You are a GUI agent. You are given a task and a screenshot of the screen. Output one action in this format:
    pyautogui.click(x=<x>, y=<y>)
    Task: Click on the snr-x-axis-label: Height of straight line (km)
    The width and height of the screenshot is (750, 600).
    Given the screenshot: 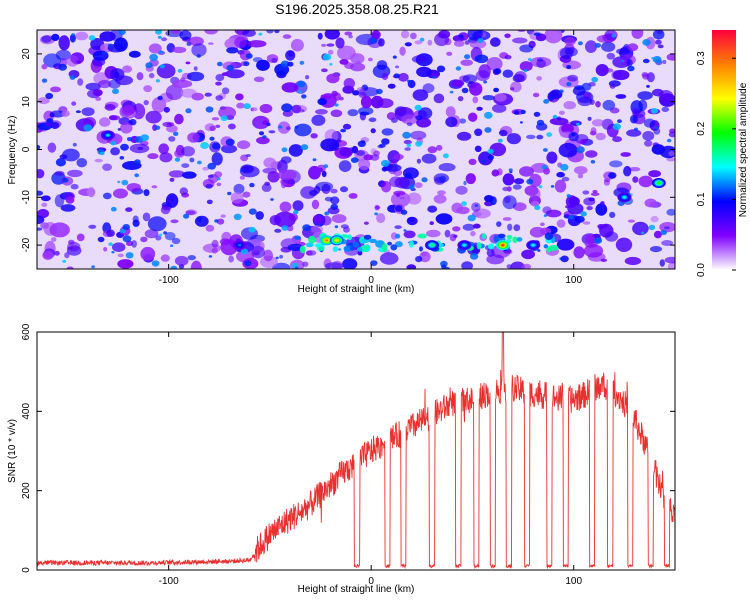 What is the action you would take?
    pyautogui.click(x=356, y=589)
    